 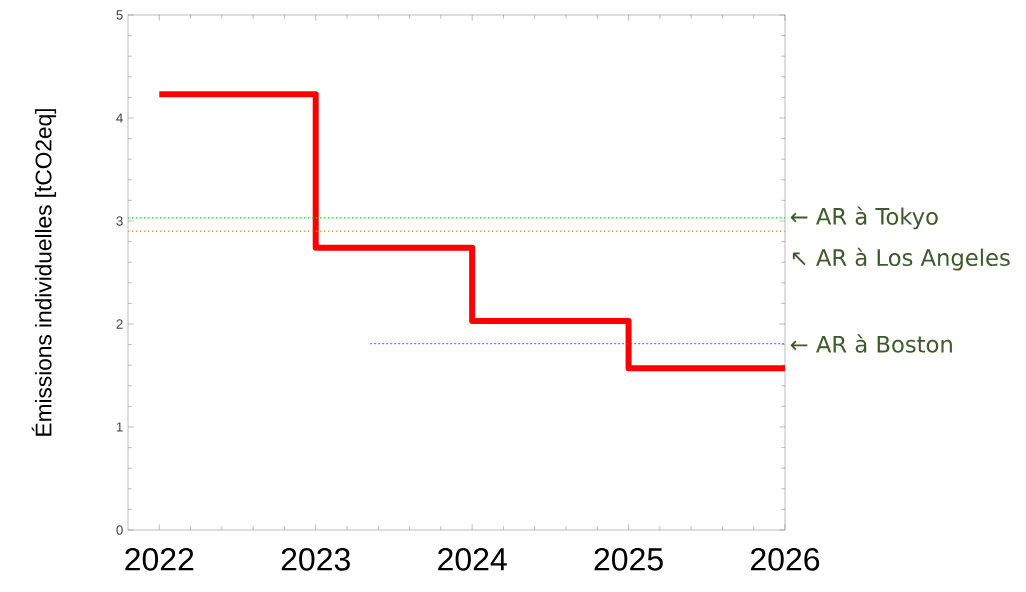 What do you see at coordinates (44, 272) in the screenshot?
I see `y-axis-title: Émissions individuelles [tCO2eq]` at bounding box center [44, 272].